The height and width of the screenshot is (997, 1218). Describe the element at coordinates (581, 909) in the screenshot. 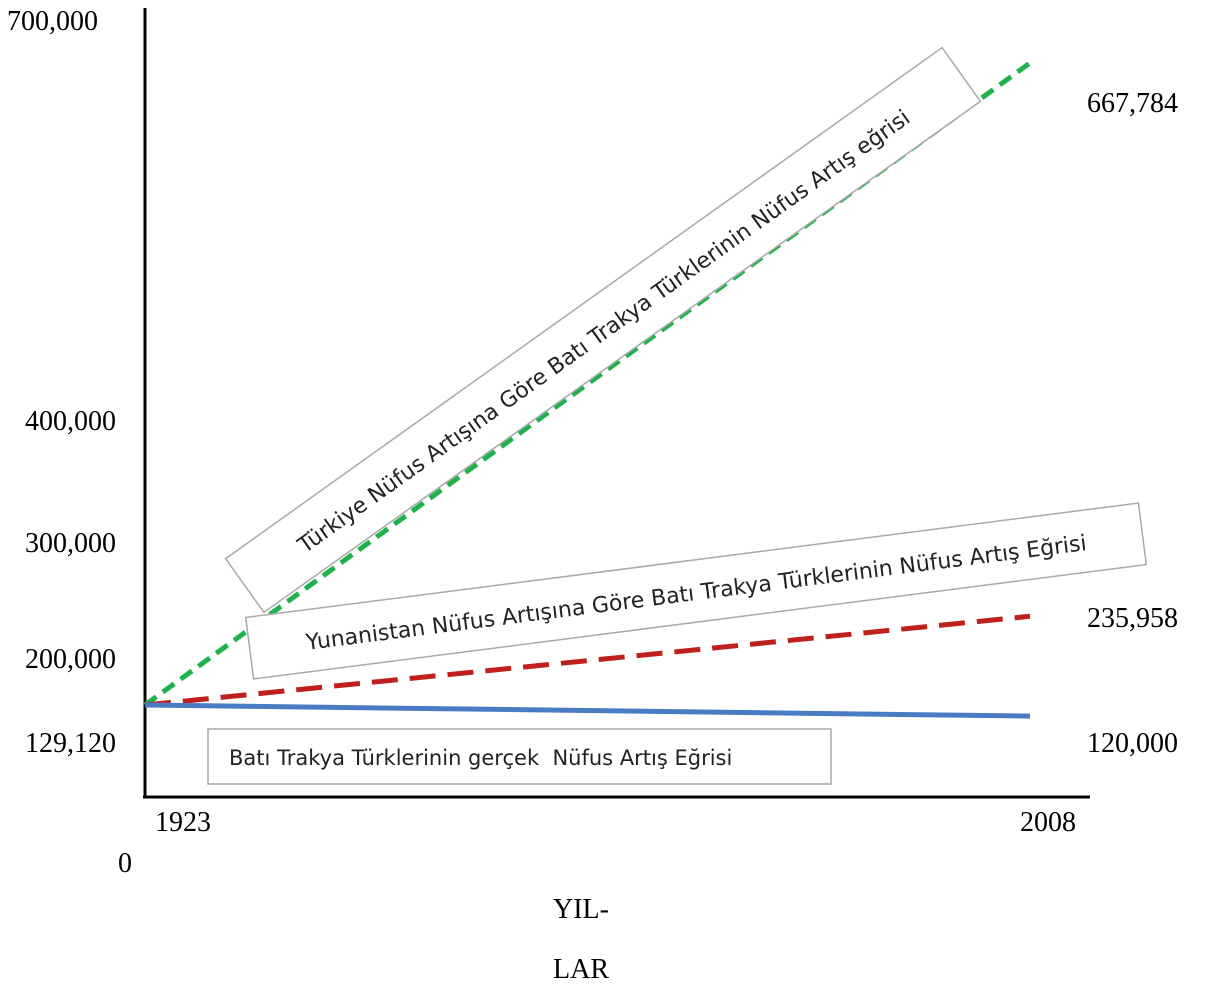

I see `x-axis-title-line1: YIL-` at that location.